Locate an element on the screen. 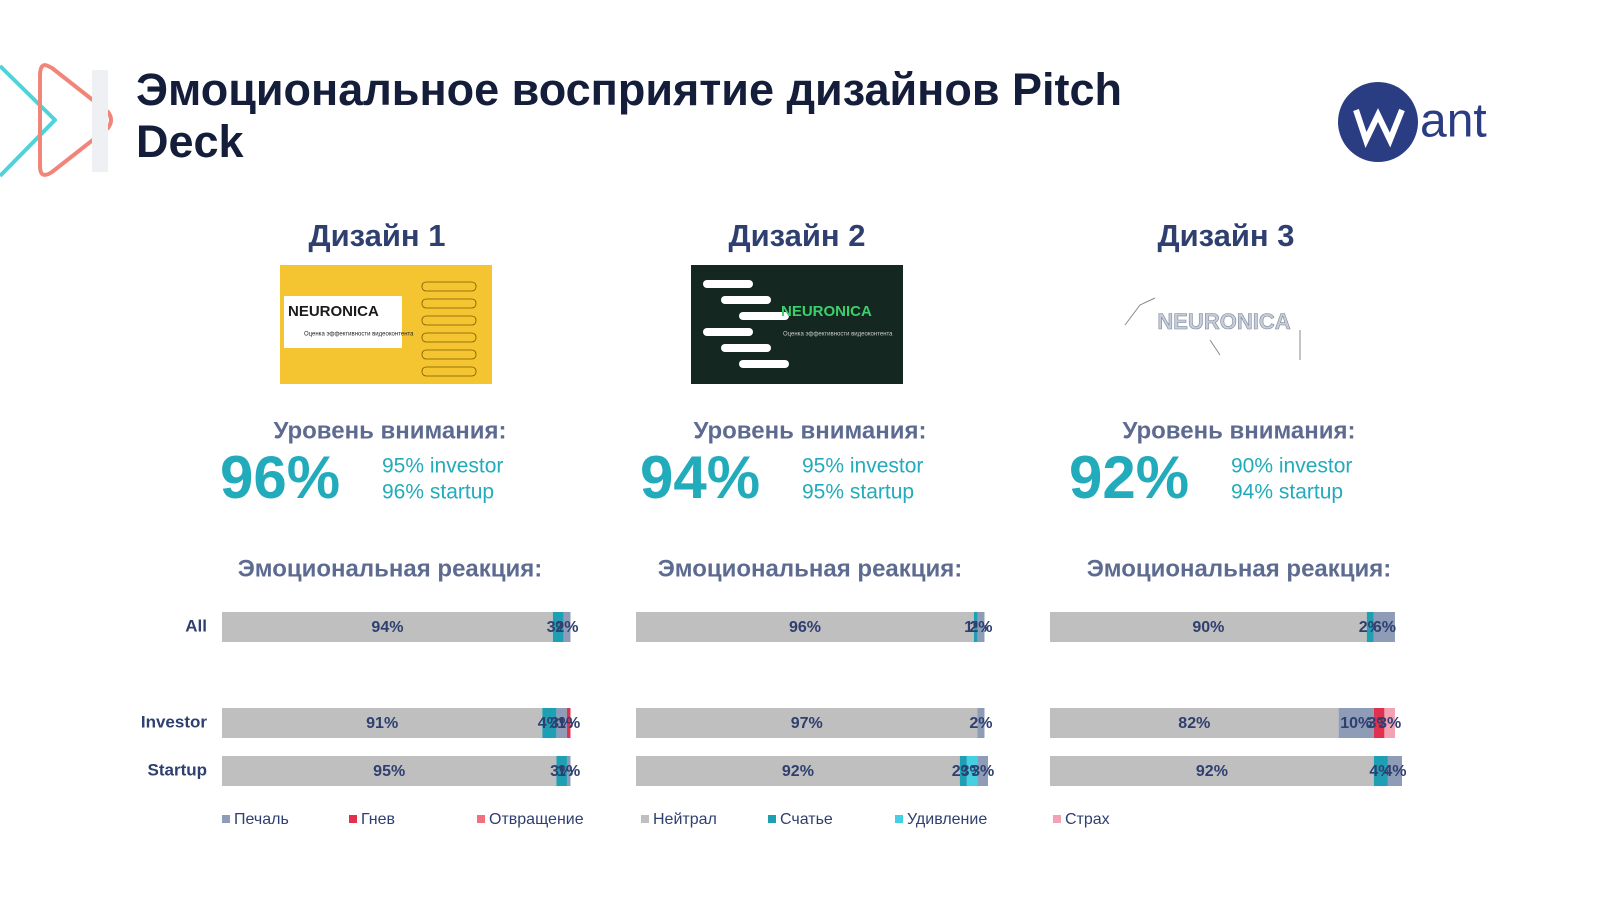 The width and height of the screenshot is (1600, 900). logo-circle is located at coordinates (1378, 122).